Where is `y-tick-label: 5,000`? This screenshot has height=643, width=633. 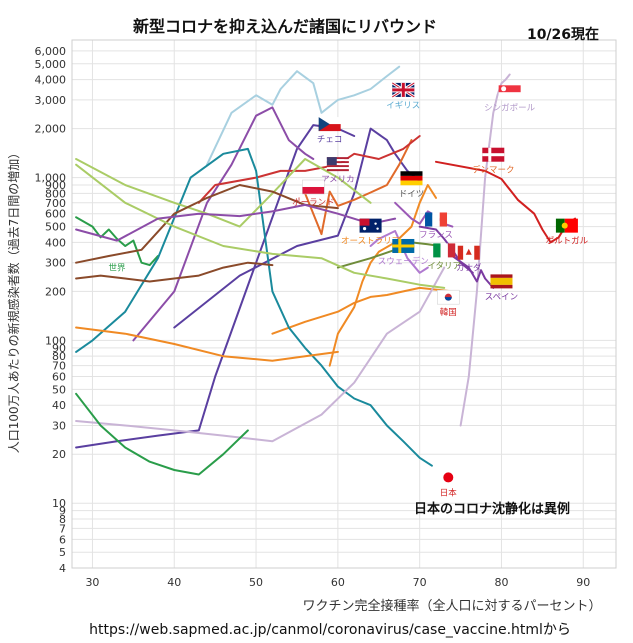 y-tick-label: 5,000 is located at coordinates (51, 64).